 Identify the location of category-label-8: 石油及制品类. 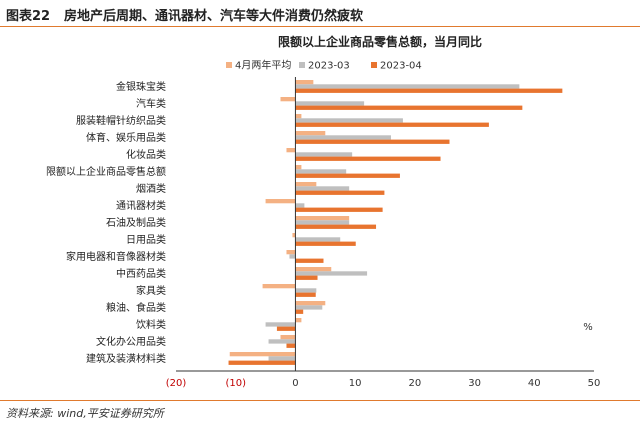
(136, 222).